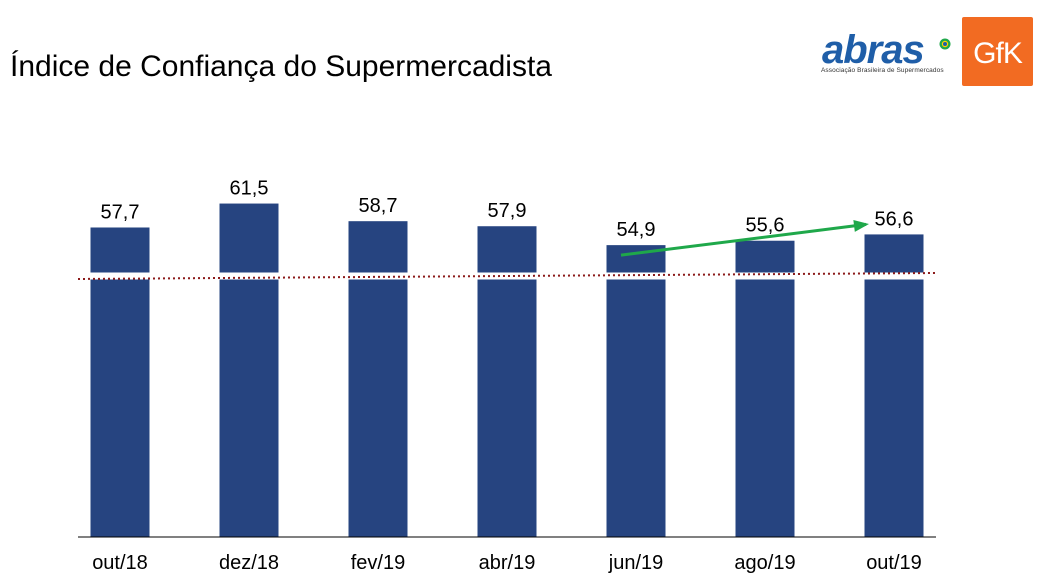  I want to click on brazil-flag-icon, so click(945, 44).